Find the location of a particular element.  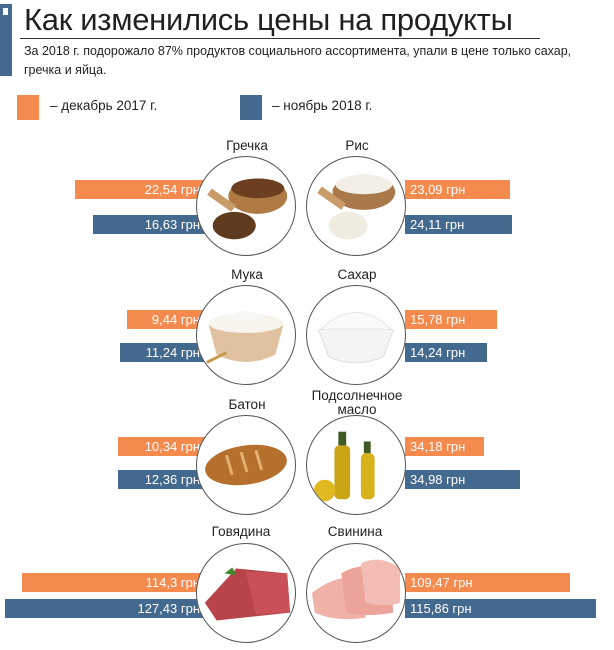

flour-icon is located at coordinates (246, 335).